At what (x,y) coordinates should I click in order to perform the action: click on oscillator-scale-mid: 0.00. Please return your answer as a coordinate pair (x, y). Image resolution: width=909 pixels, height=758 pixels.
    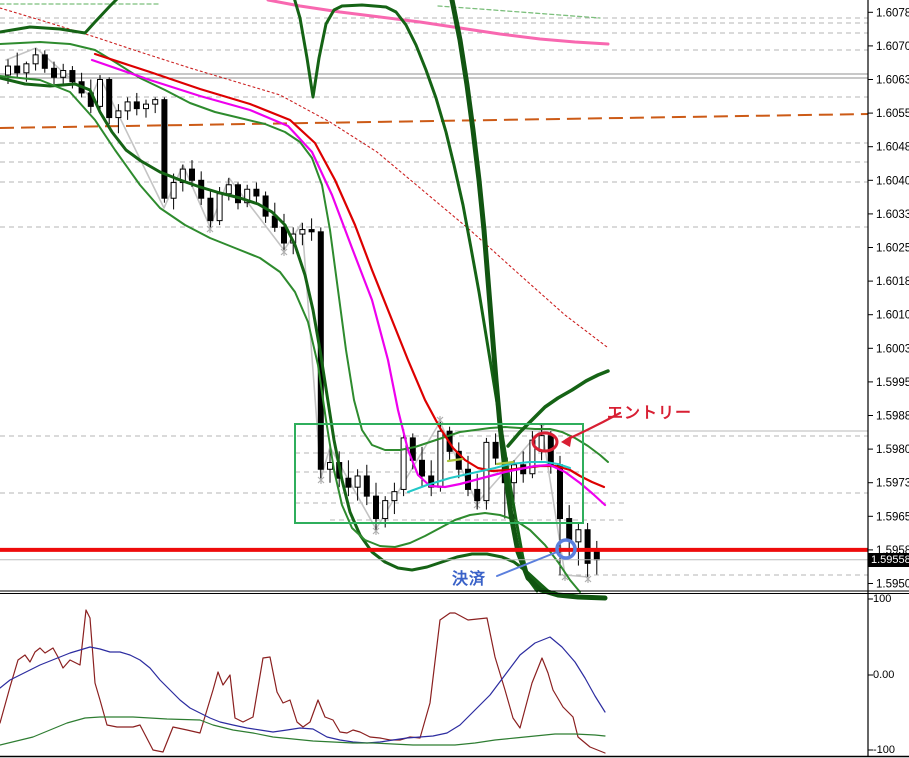
    Looking at the image, I should click on (884, 675).